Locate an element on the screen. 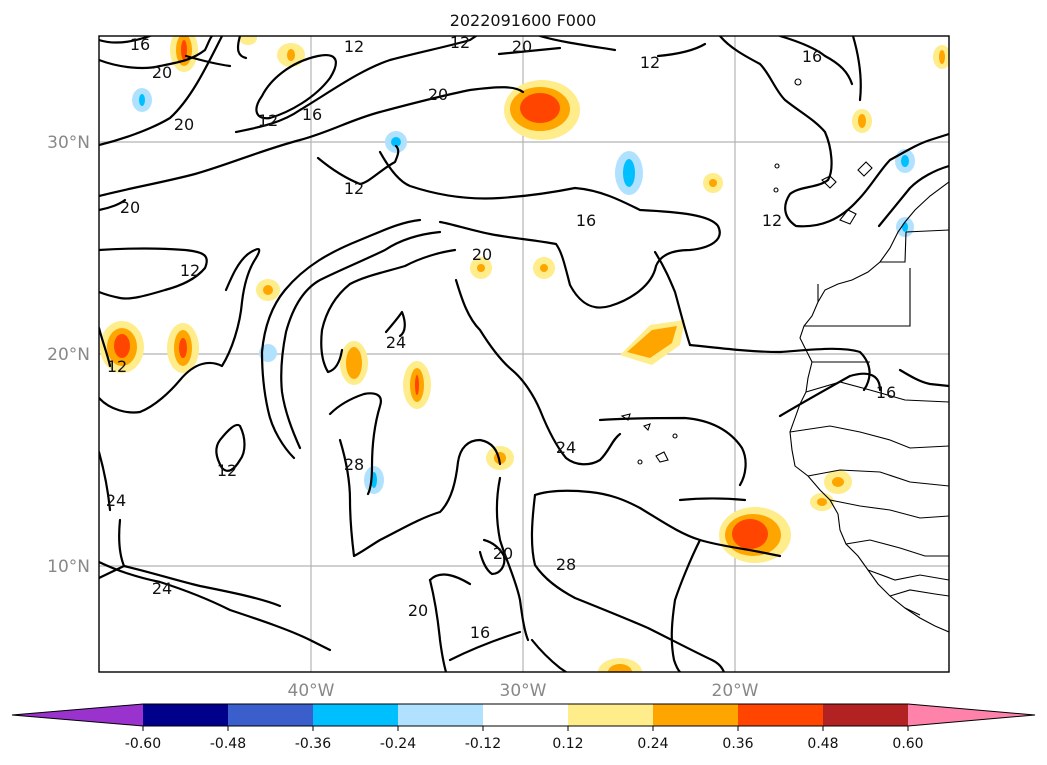 The image size is (1047, 765). positive-blob-top-a is located at coordinates (184, 54).